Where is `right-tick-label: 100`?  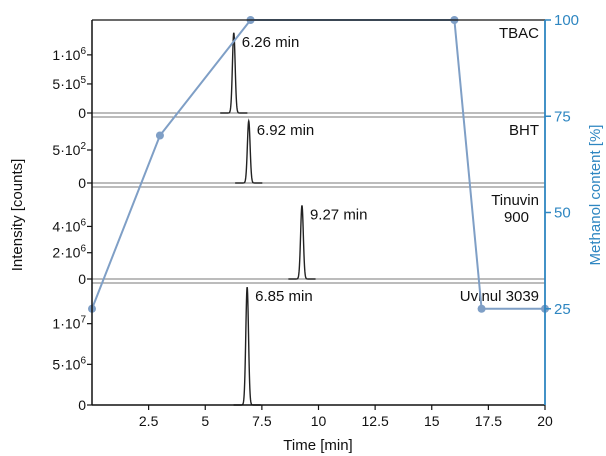 right-tick-label: 100 is located at coordinates (566, 20).